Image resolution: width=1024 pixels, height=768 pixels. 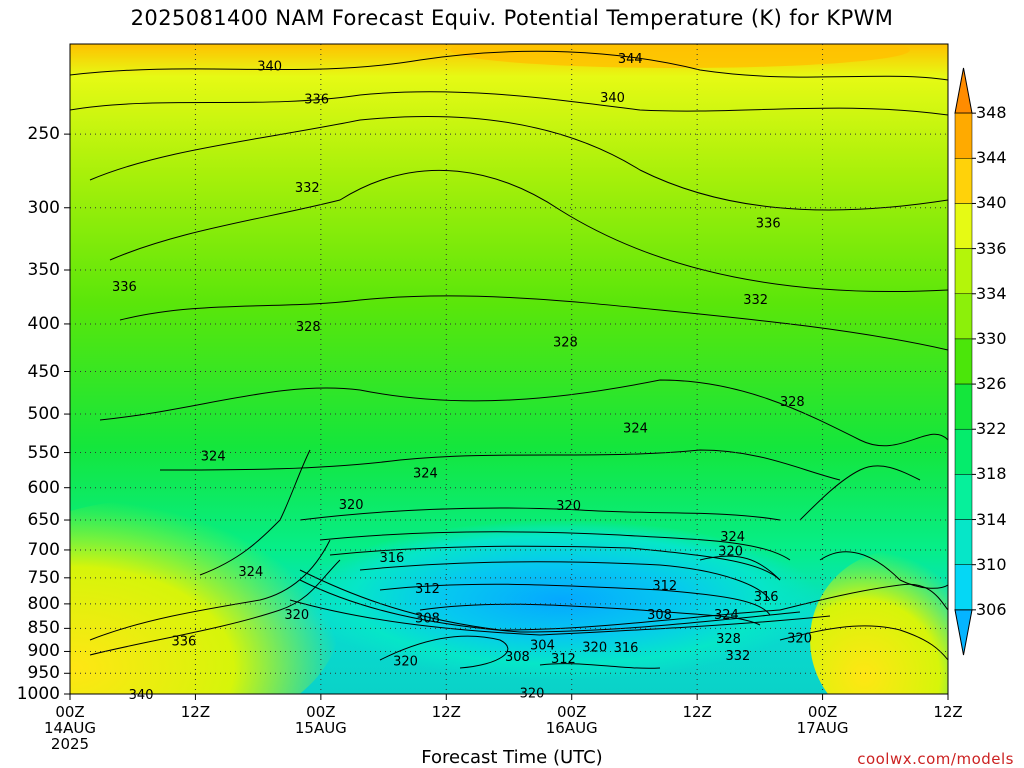 I want to click on colorbar-label: 336, so click(x=991, y=248).